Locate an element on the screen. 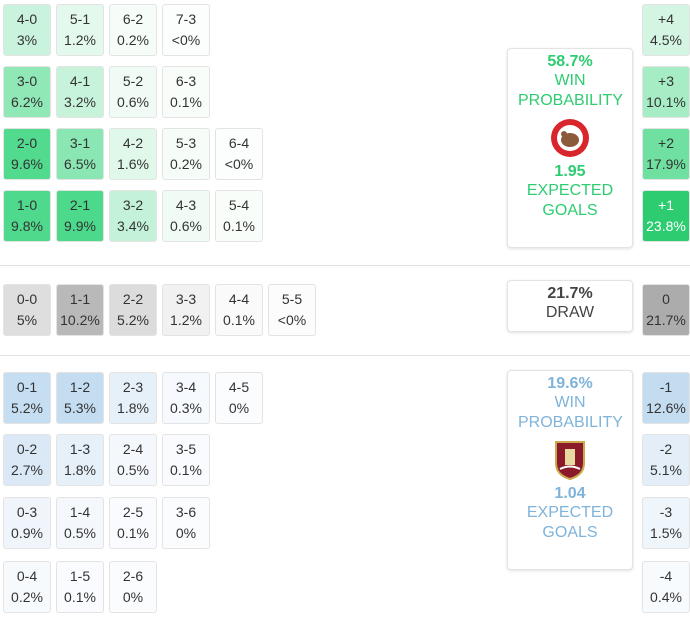  probability: 9.9% is located at coordinates (80, 226).